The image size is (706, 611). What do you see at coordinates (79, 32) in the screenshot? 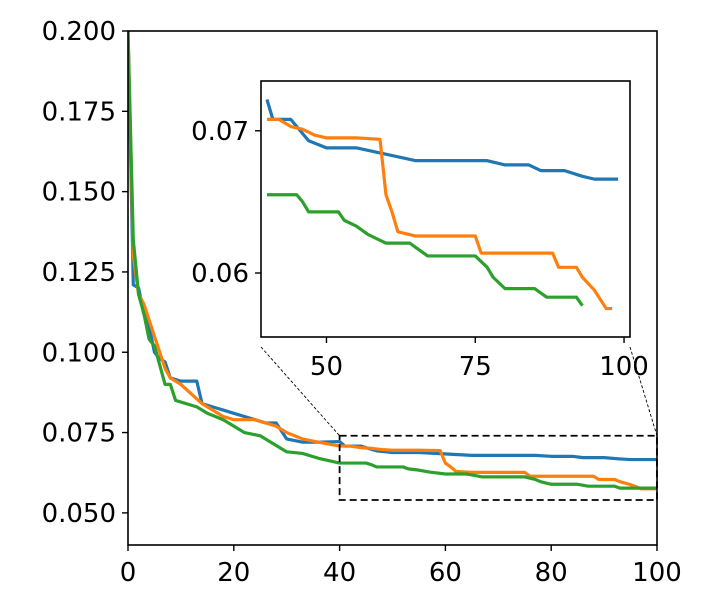
I see `y-tick-label: 0.200` at bounding box center [79, 32].